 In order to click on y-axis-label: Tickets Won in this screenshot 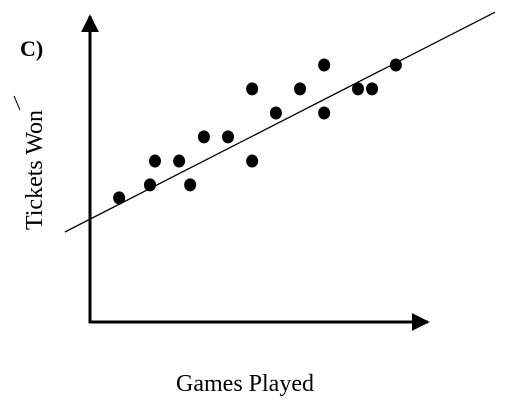, I will do `click(35, 170)`.